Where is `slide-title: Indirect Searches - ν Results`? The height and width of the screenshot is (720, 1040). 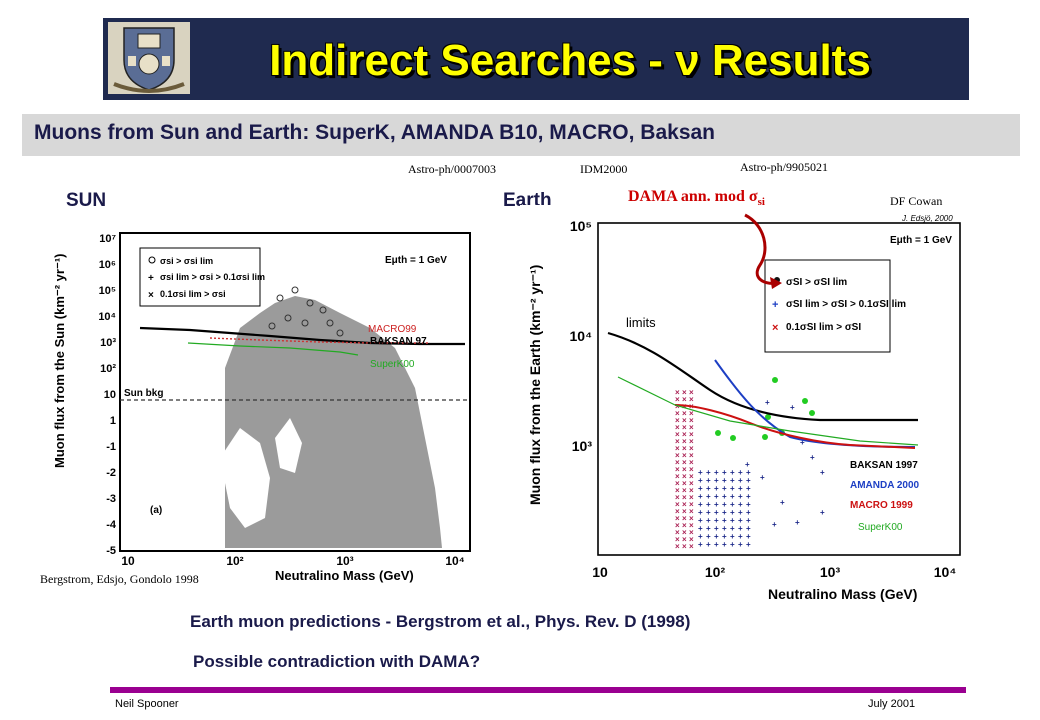 slide-title: Indirect Searches - ν Results is located at coordinates (570, 60).